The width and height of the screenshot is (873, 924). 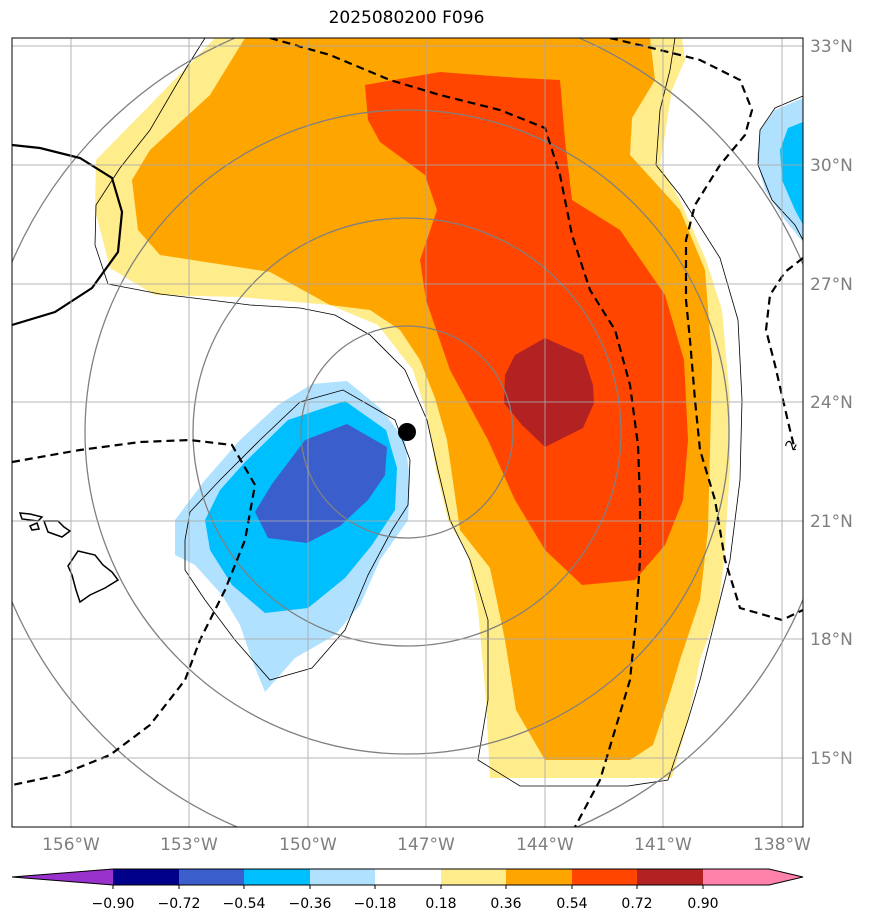 I want to click on colorbar-extend-left, so click(x=62, y=877).